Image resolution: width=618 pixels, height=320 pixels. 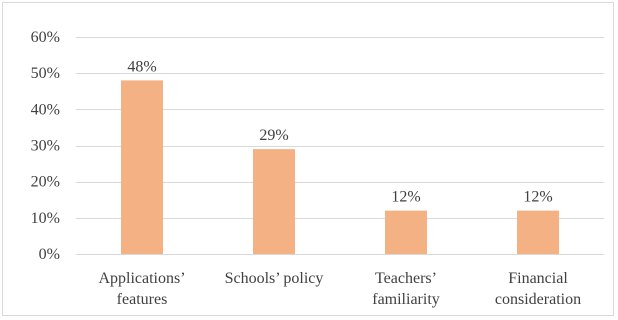 What do you see at coordinates (406, 299) in the screenshot?
I see `x-category-label-line: familiarity` at bounding box center [406, 299].